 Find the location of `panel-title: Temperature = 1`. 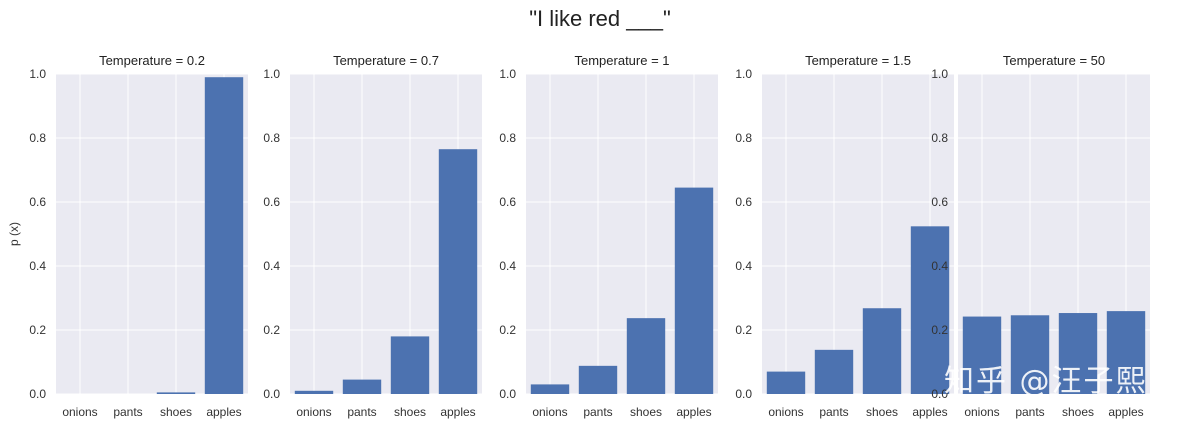

panel-title: Temperature = 1 is located at coordinates (621, 60).